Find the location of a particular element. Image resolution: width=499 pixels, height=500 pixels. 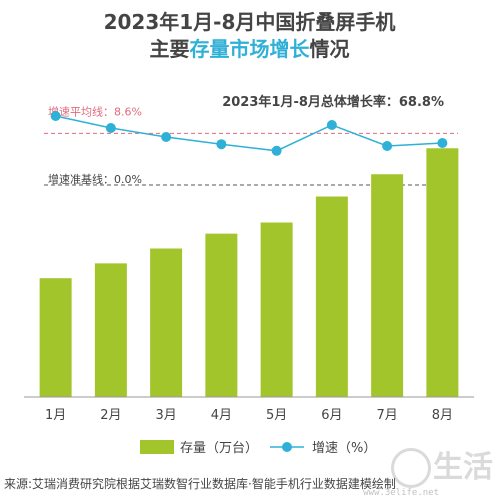

growth-line is located at coordinates (249, 133).